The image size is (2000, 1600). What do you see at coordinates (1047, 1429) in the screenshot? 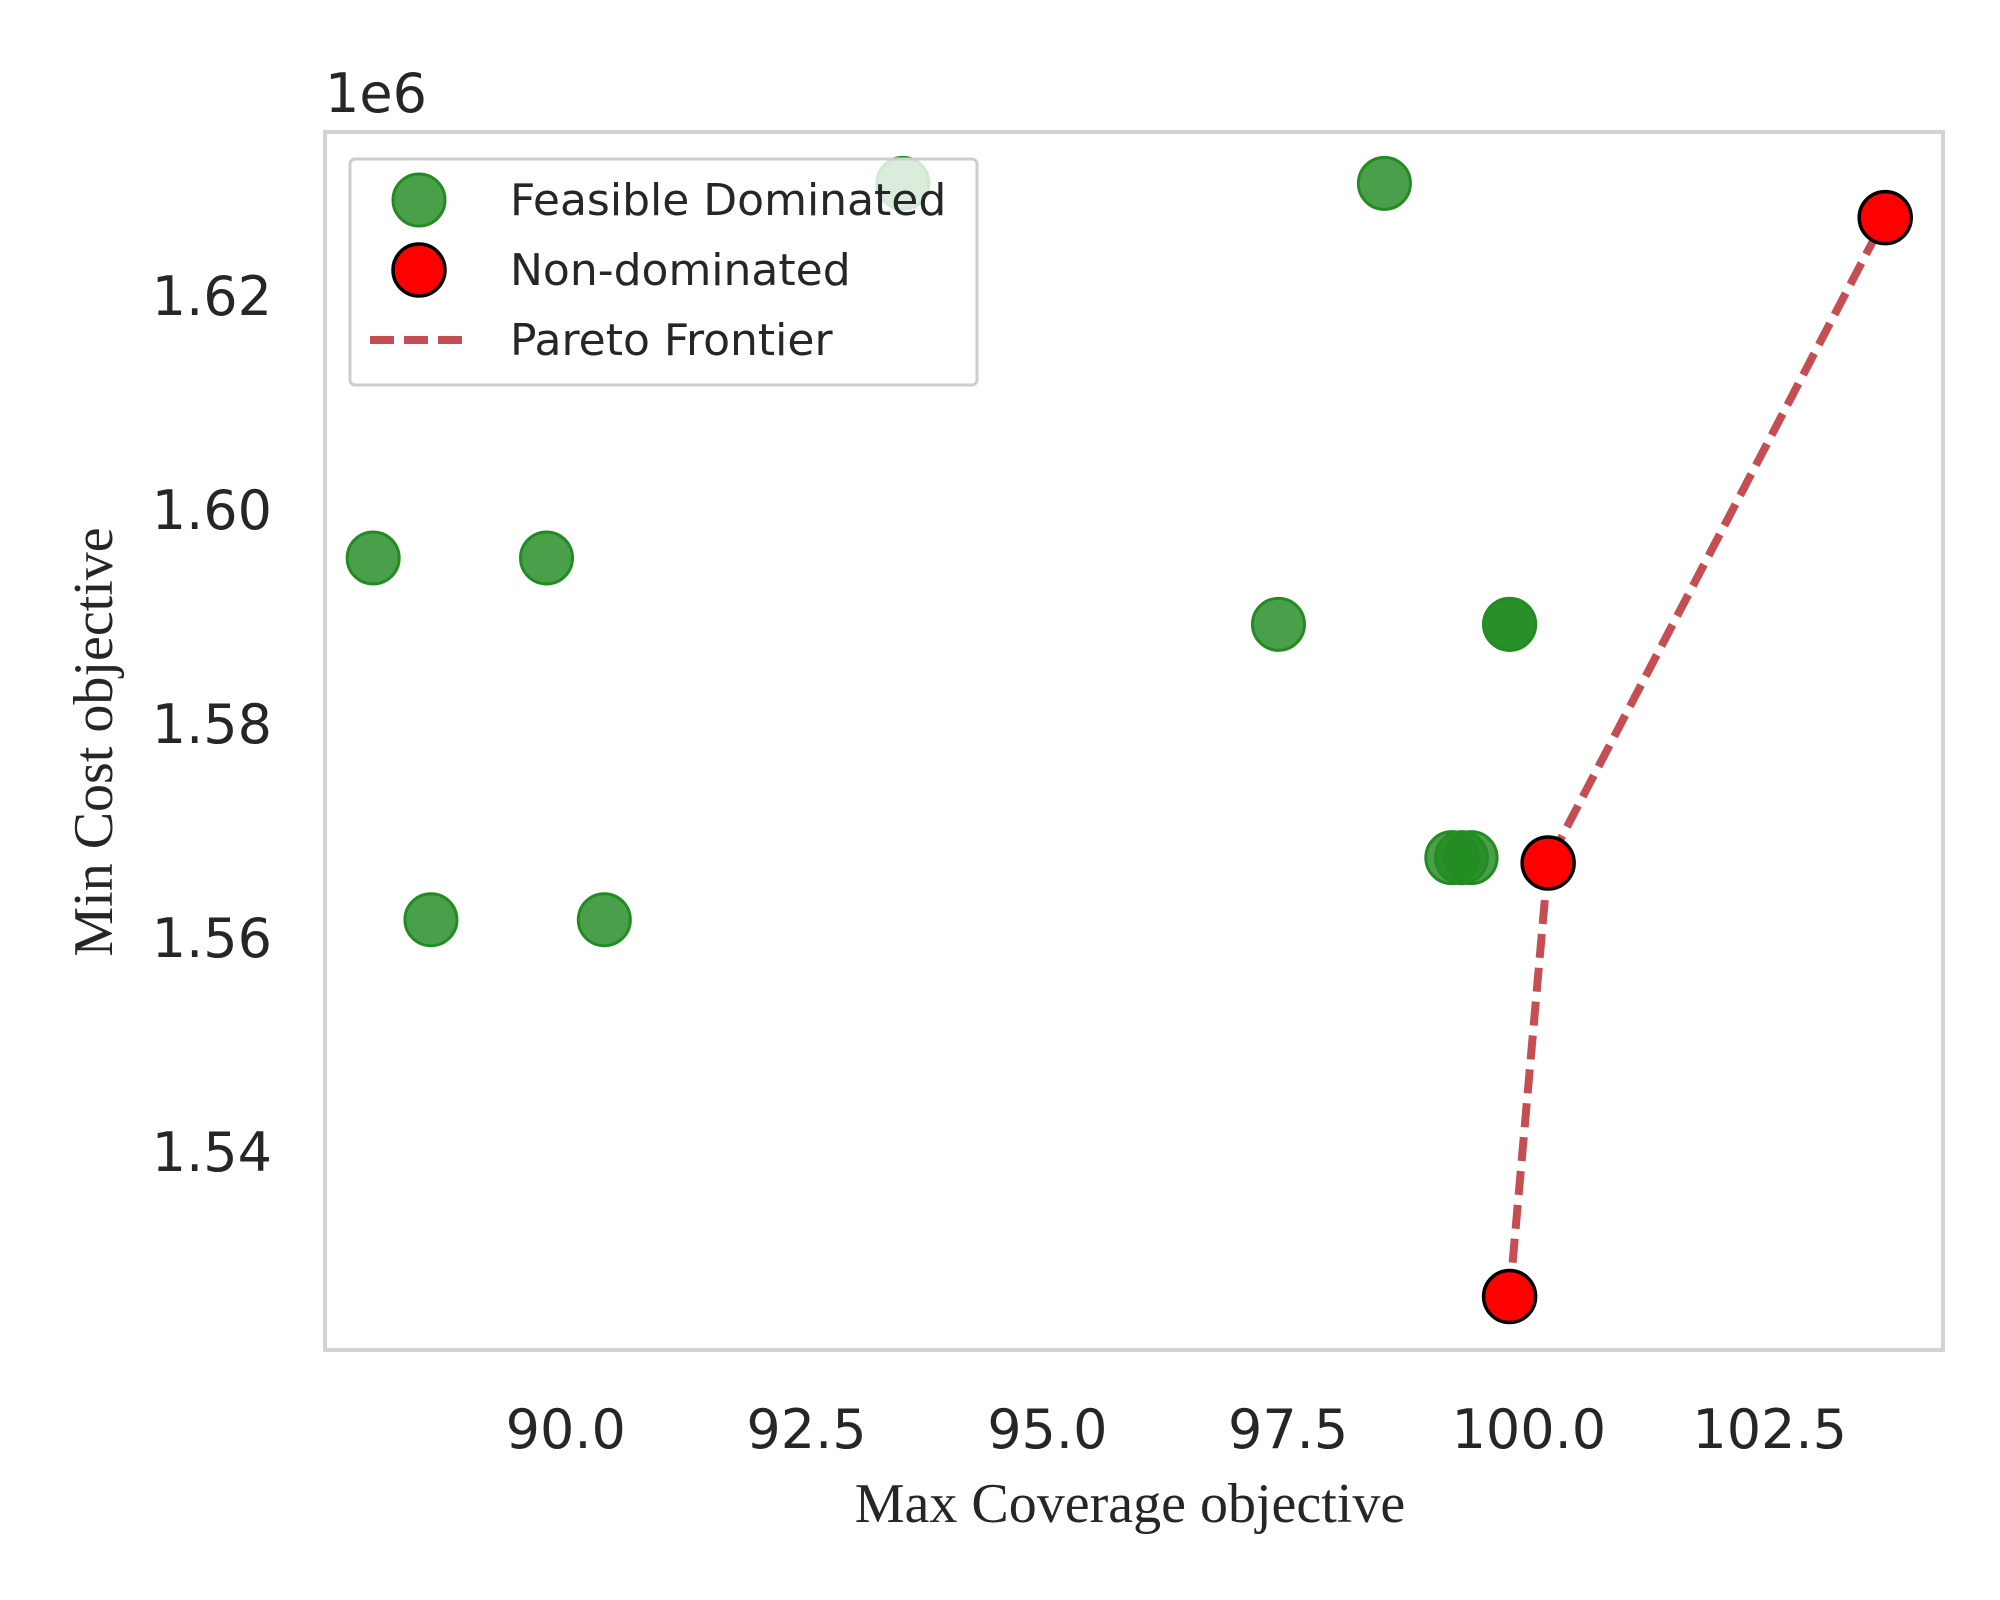
I see `x-tick-label: 95.0` at bounding box center [1047, 1429].